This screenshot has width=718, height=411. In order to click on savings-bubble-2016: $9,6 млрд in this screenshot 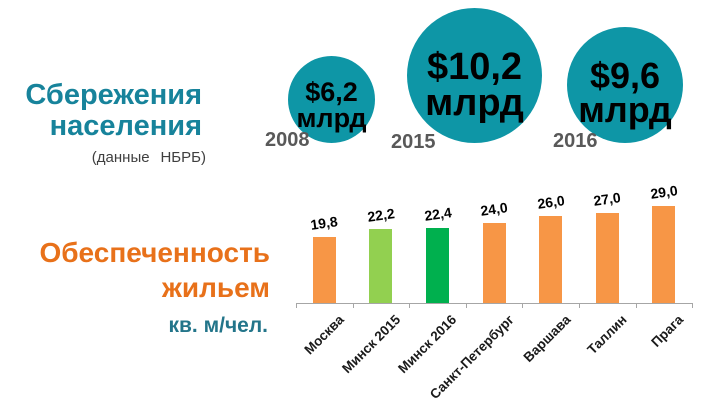, I will do `click(625, 85)`.